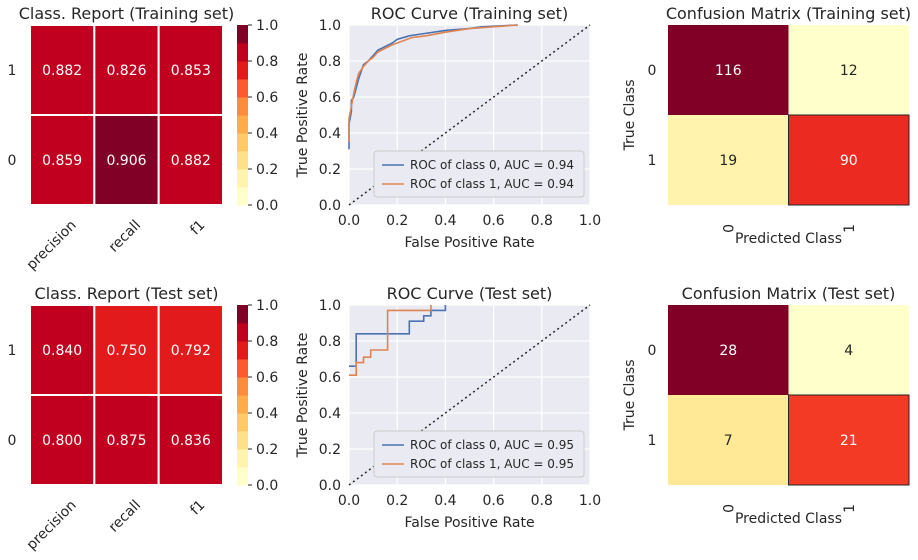 This screenshot has height=560, width=918. What do you see at coordinates (191, 71) in the screenshot?
I see `cell-label: 0.853` at bounding box center [191, 71].